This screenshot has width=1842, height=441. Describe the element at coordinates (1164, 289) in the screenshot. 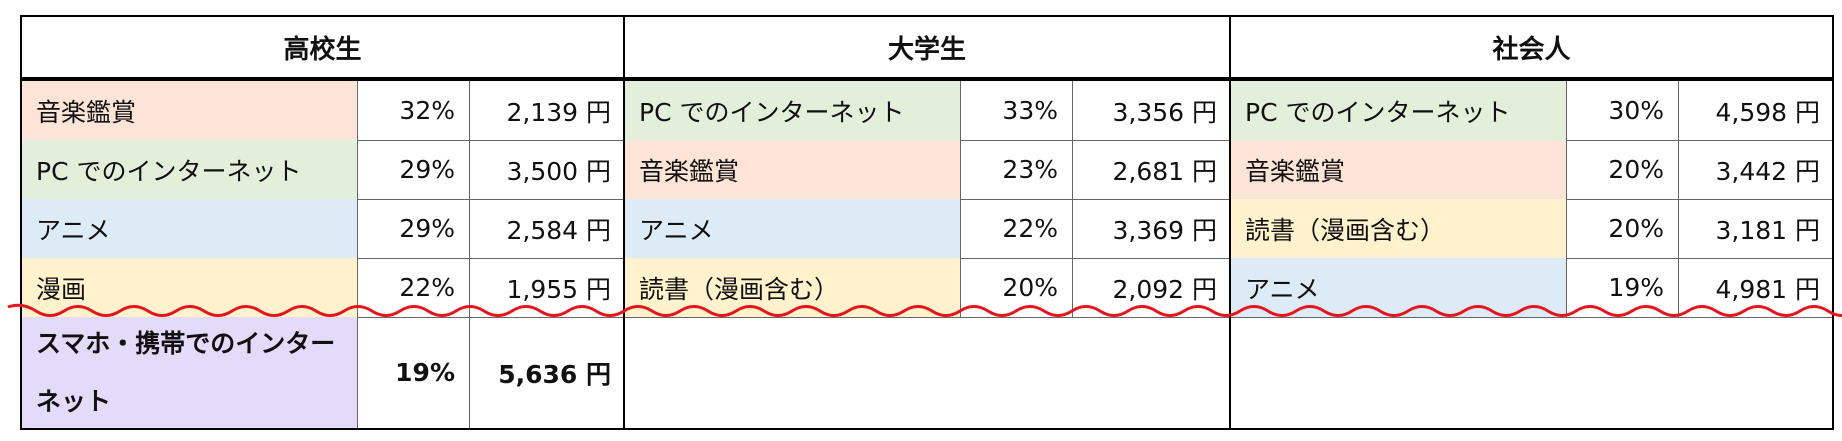

I see `amount: 2,092 円` at that location.